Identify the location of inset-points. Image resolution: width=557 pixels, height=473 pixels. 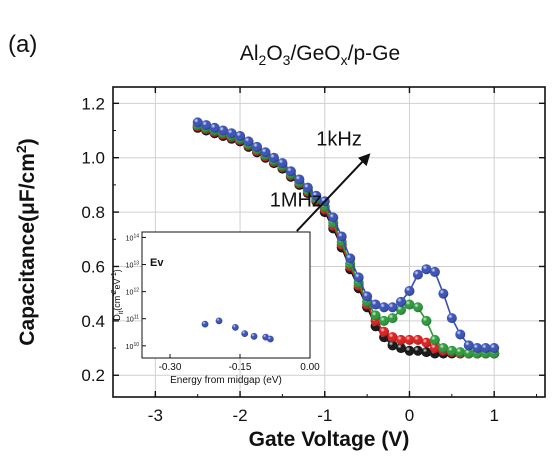
(237, 330).